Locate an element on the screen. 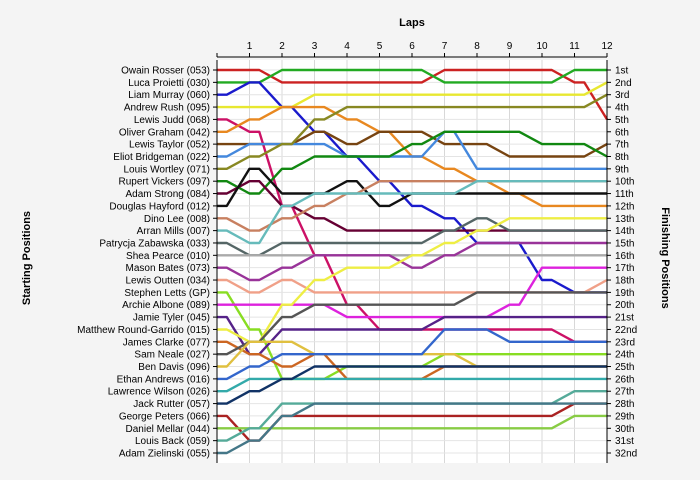 The image size is (700, 480). finishing-position-label: 26th is located at coordinates (624, 379).